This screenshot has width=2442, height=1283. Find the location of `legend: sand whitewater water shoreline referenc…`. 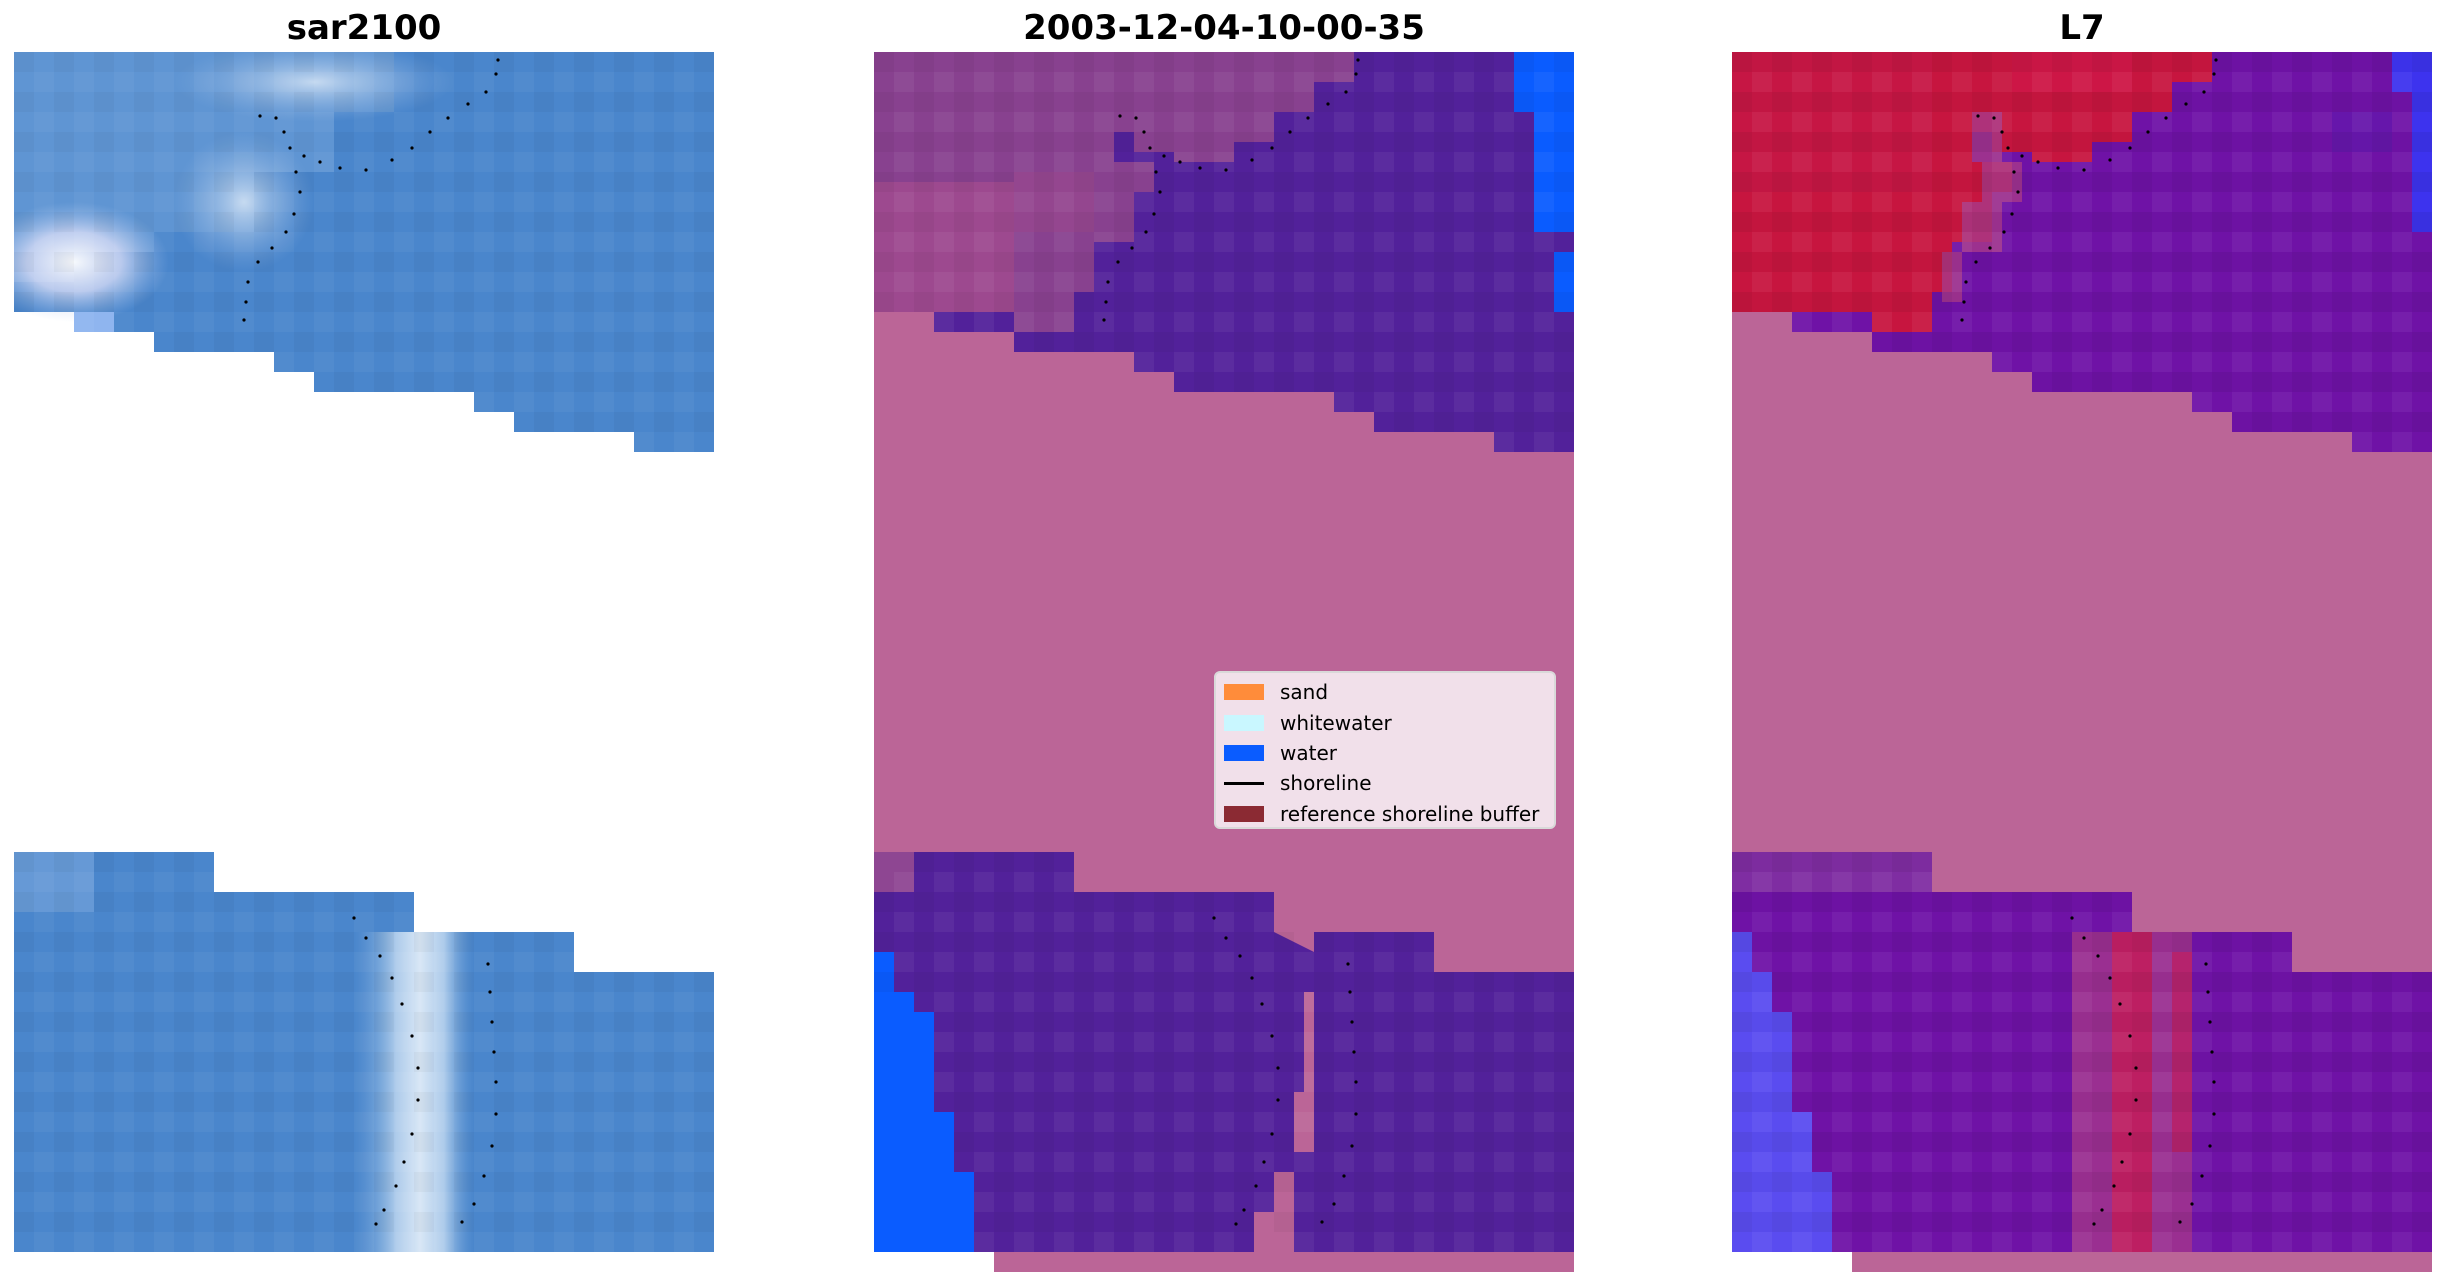

legend: sand whitewater water shoreline referenc… is located at coordinates (1385, 750).